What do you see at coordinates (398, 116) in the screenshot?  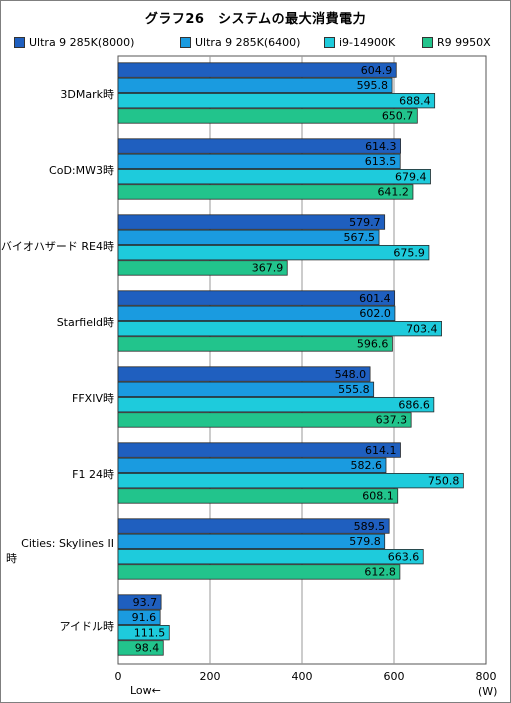 I see `bar-value-label: 650.7` at bounding box center [398, 116].